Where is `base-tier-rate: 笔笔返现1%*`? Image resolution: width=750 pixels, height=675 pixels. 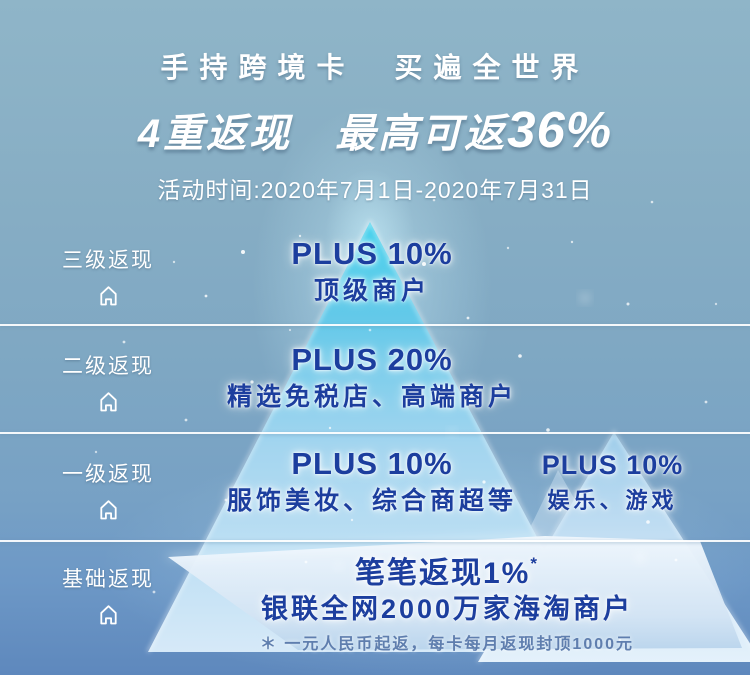
base-tier-rate: 笔笔返现1%* is located at coordinates (447, 569).